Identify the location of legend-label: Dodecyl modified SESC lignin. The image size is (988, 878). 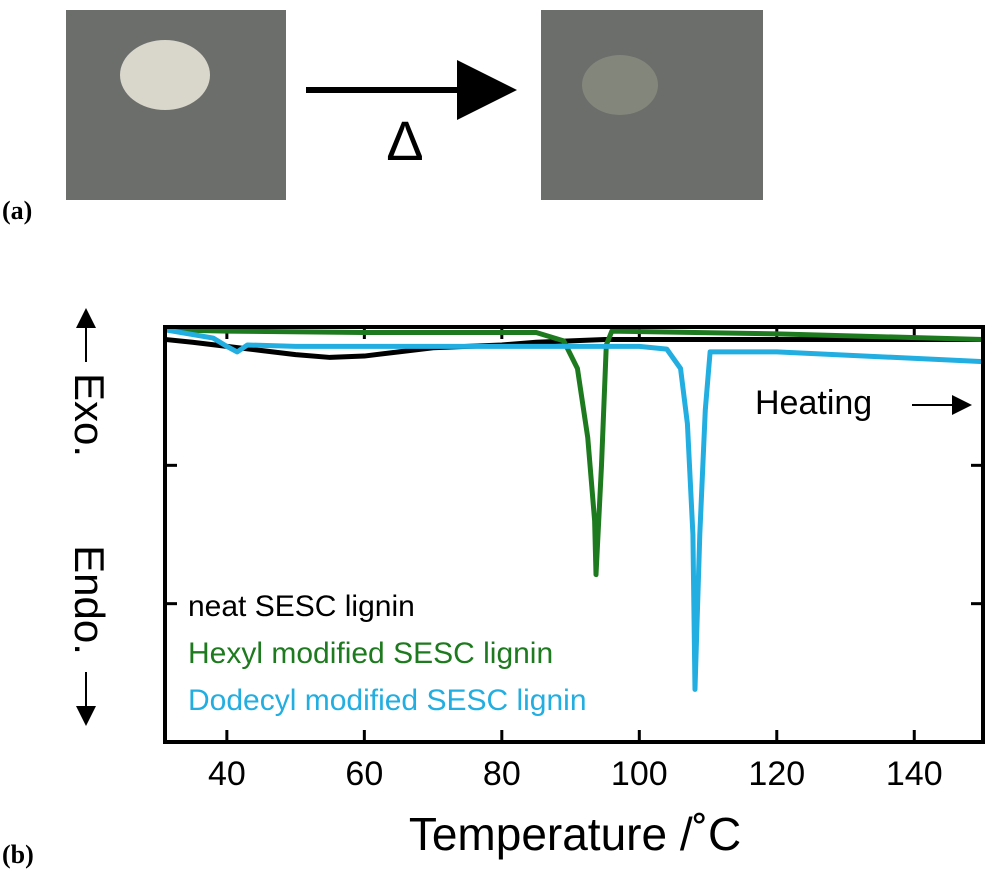
(387, 700).